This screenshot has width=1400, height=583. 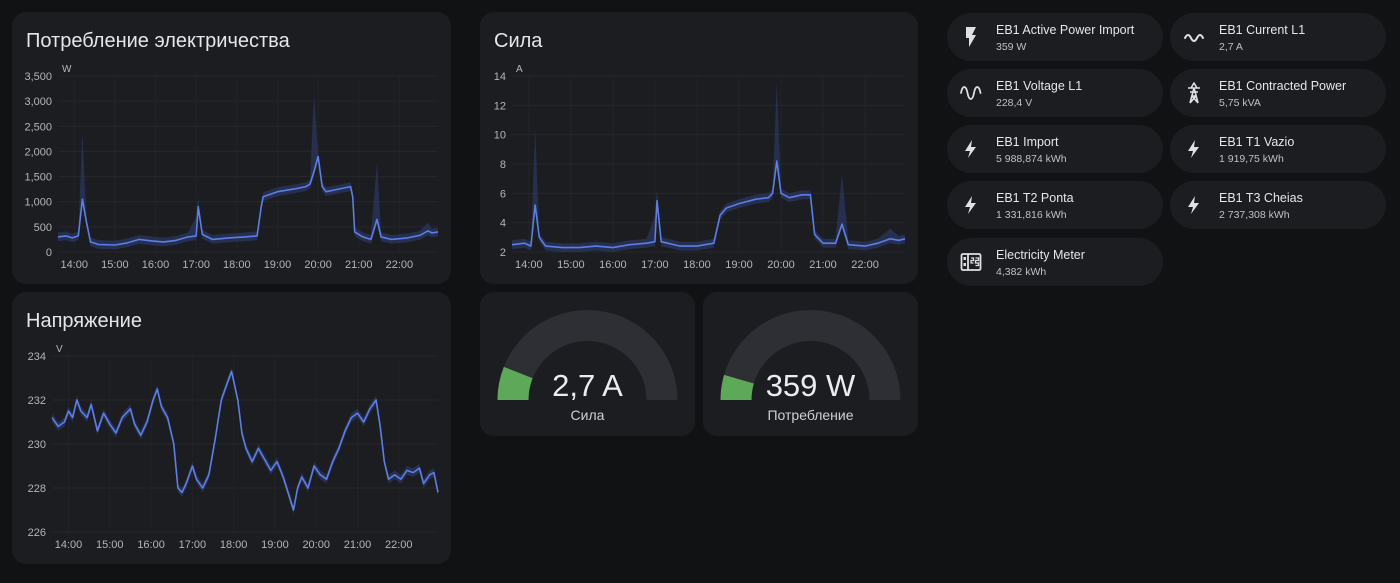 I want to click on gauge-fill, so click(x=737, y=387).